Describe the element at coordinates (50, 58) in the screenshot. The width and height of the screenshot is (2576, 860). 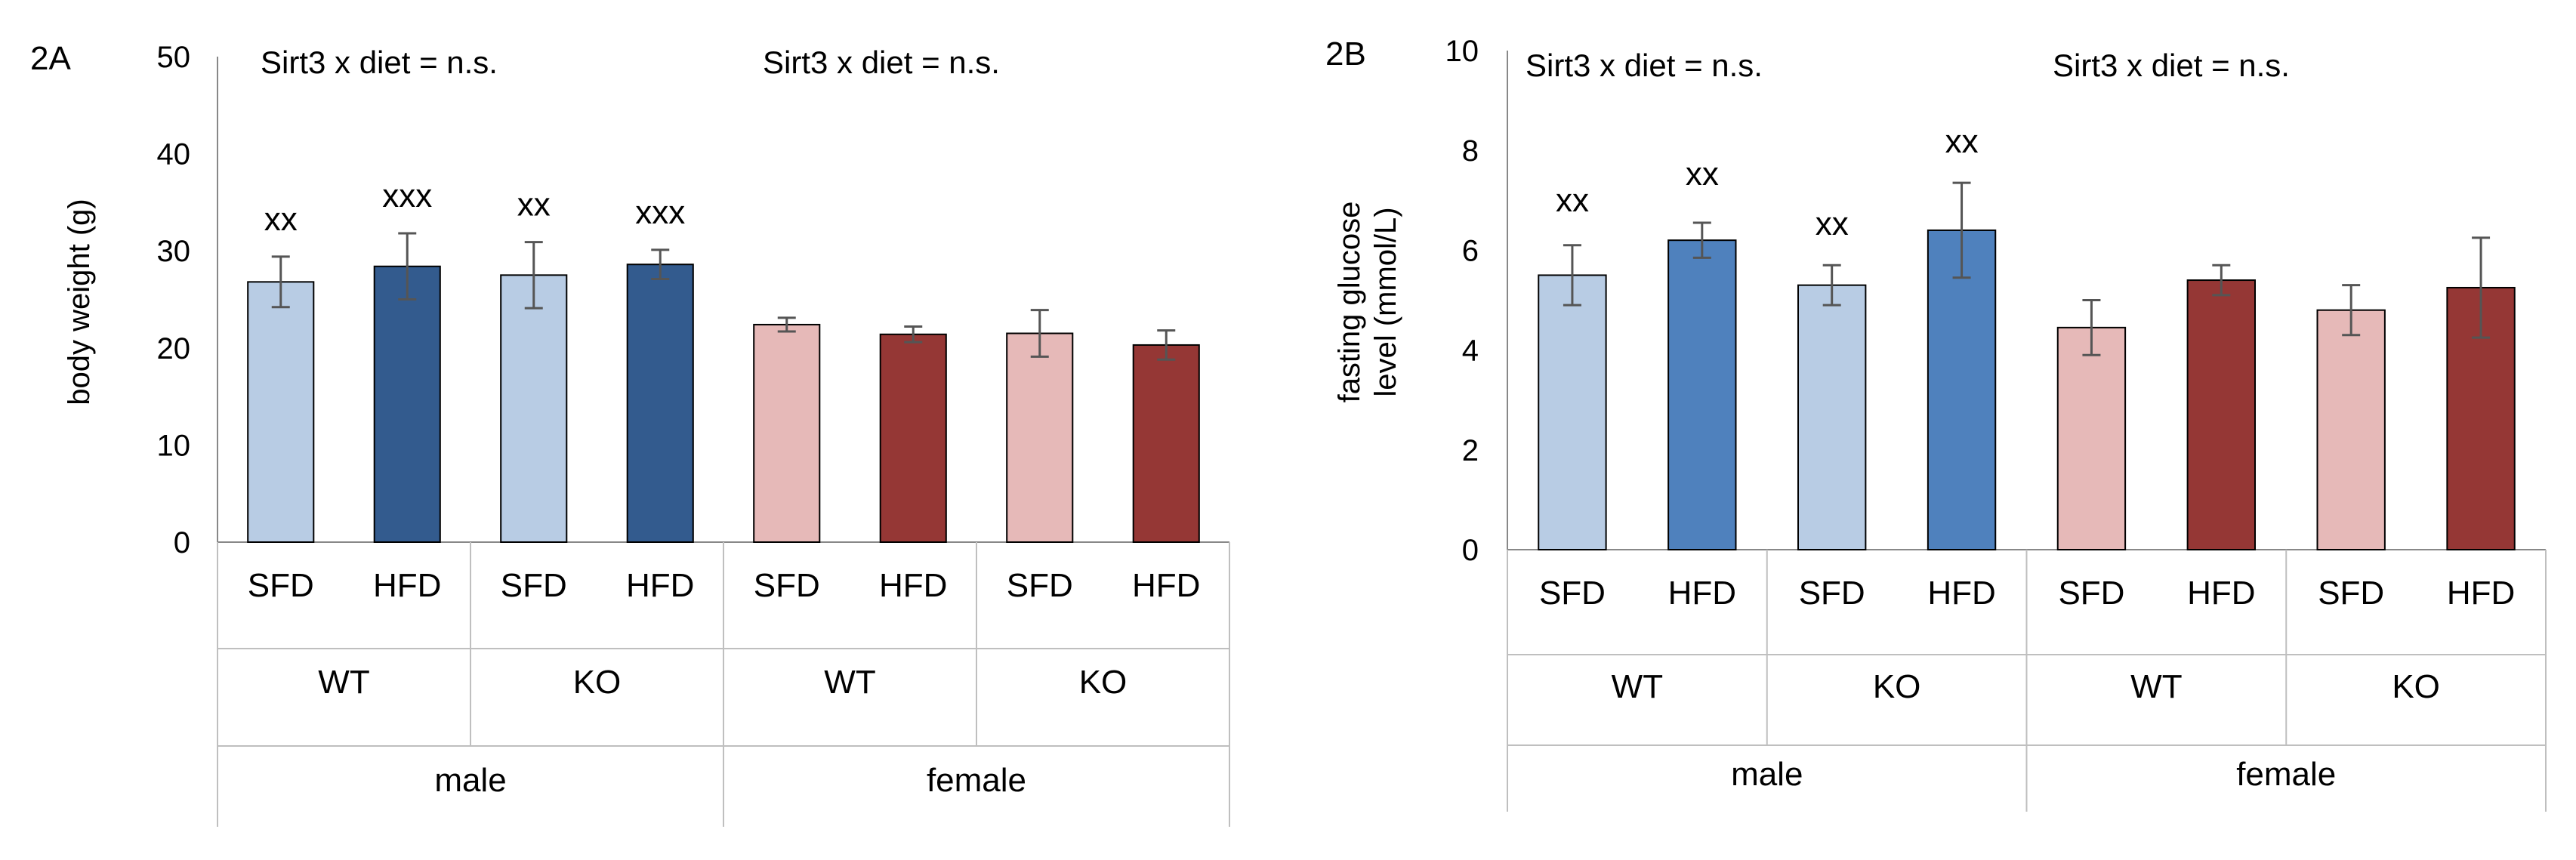
I see `chart1-panel-label: 2A` at that location.